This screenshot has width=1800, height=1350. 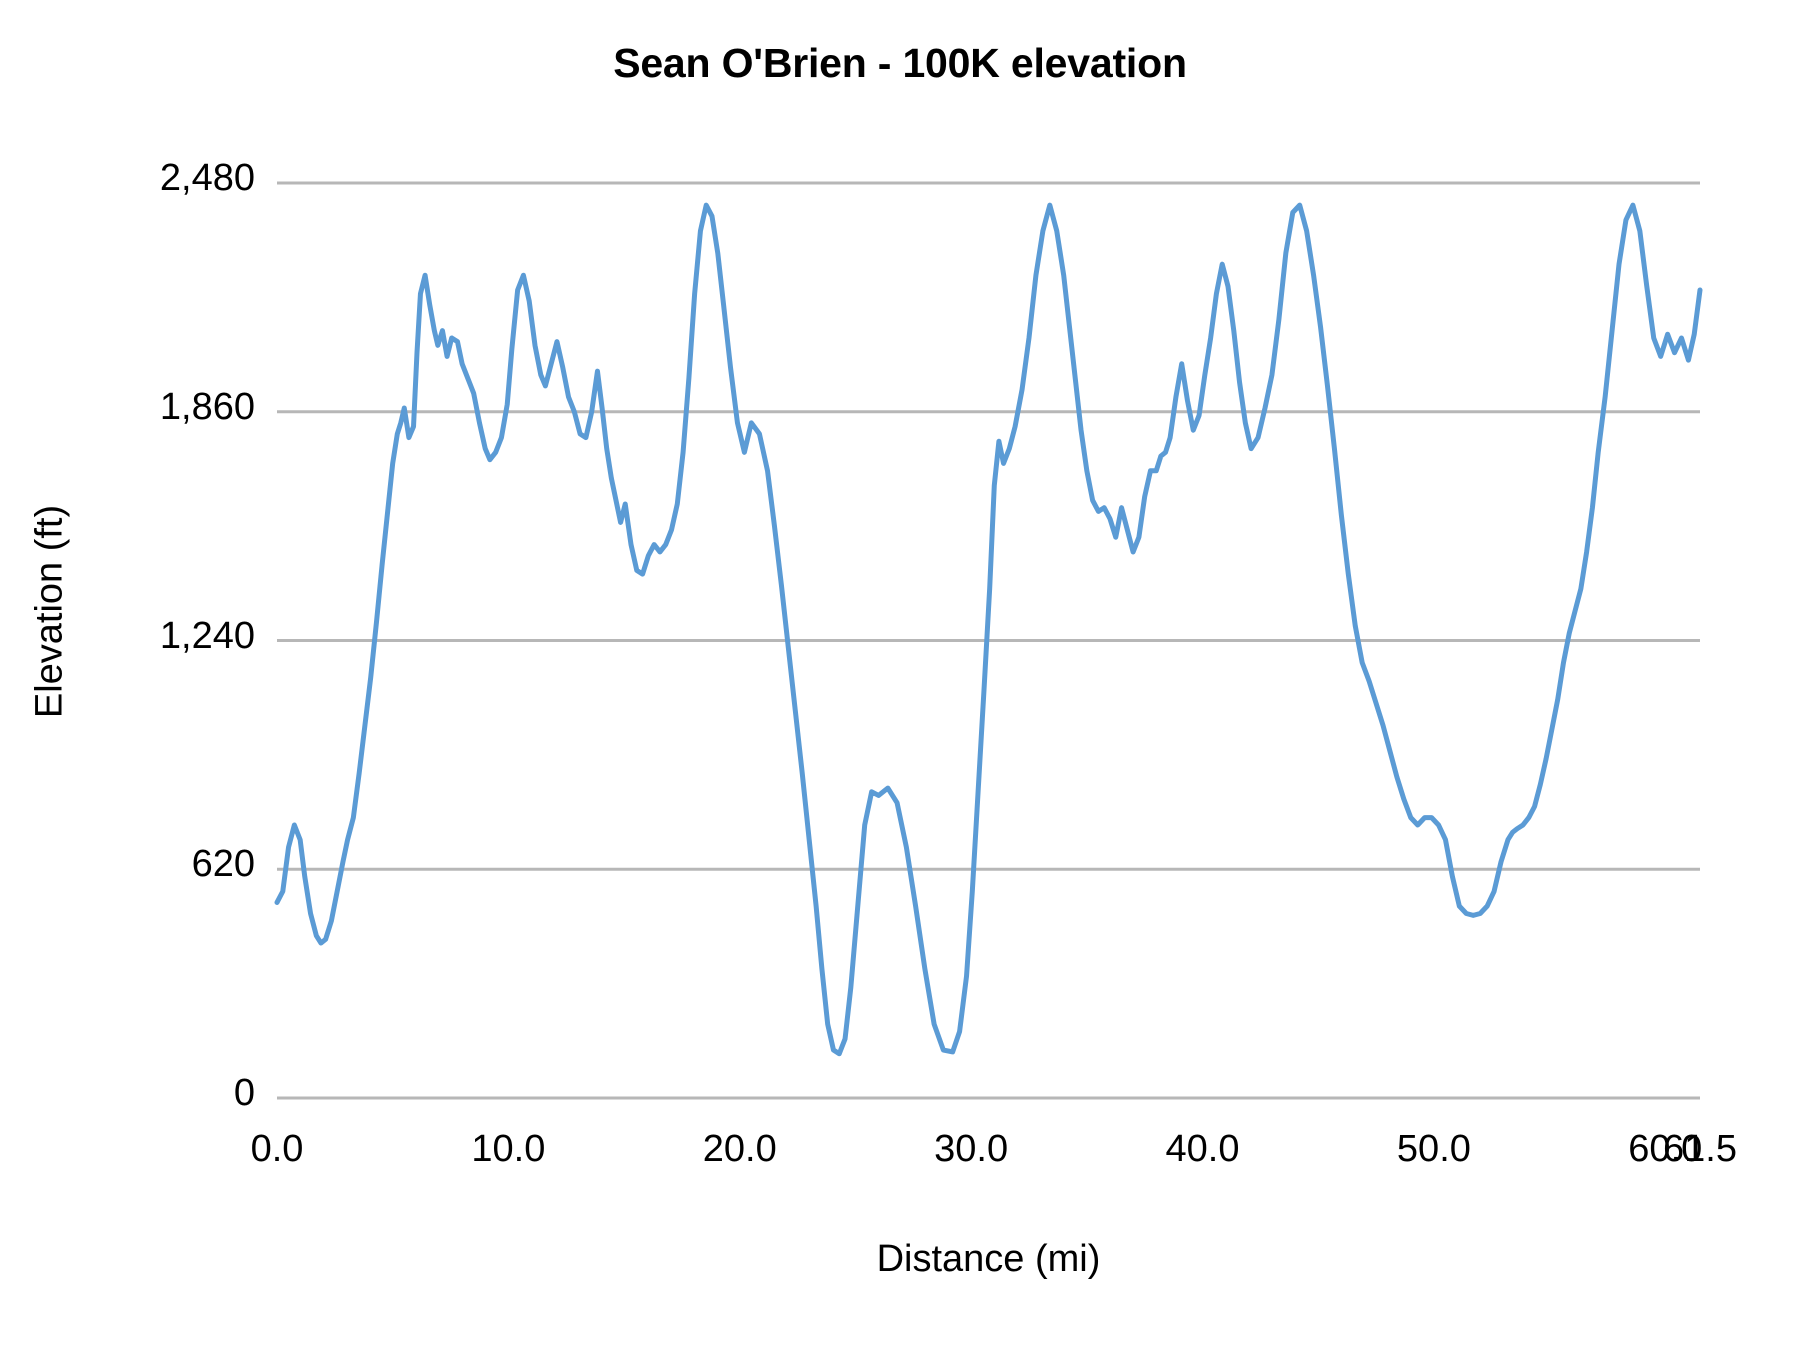 I want to click on y-axis-title: Elevation (ft), so click(x=49, y=611).